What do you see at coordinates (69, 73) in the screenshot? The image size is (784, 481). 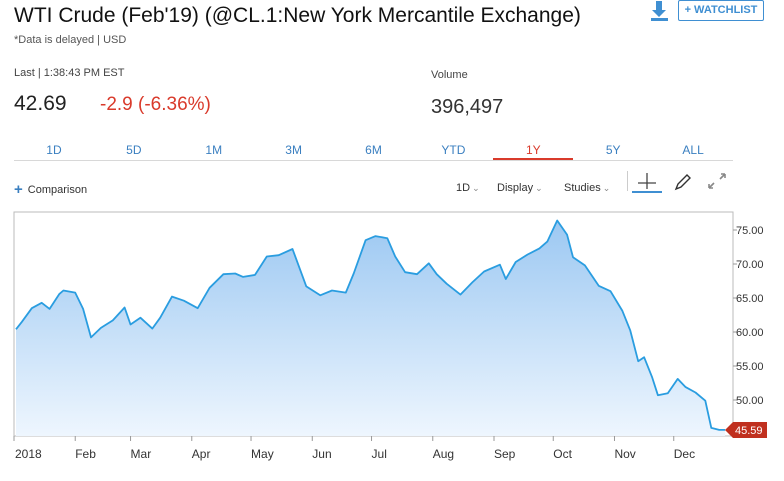 I see `last-trade-label: Last | 1:38:43 PM EST` at bounding box center [69, 73].